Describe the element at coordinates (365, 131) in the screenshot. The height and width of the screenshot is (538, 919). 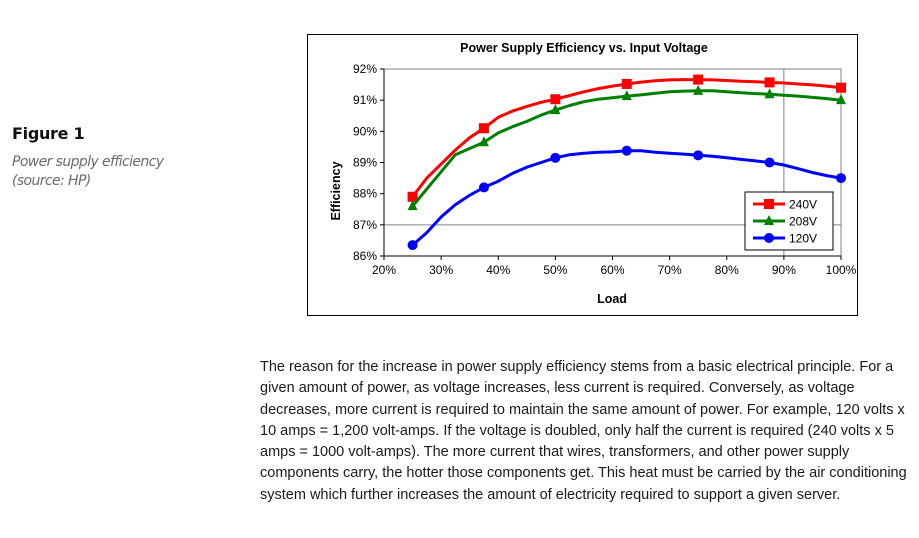
I see `y-tick-label: 90%` at that location.